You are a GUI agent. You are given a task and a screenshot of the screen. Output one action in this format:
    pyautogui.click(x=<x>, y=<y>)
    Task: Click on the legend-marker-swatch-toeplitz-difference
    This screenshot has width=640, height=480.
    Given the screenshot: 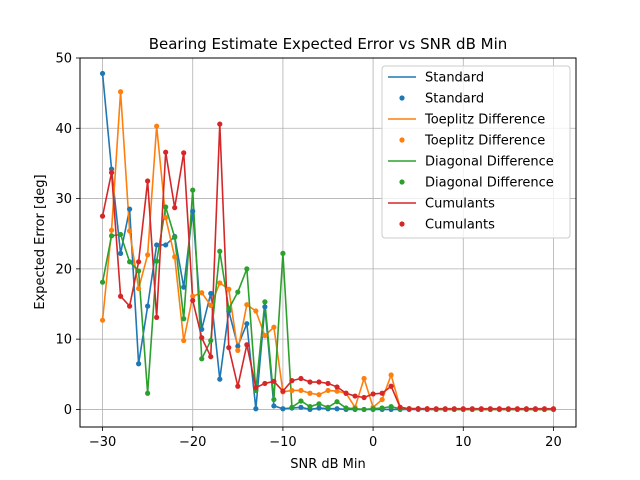 What is the action you would take?
    pyautogui.click(x=402, y=140)
    